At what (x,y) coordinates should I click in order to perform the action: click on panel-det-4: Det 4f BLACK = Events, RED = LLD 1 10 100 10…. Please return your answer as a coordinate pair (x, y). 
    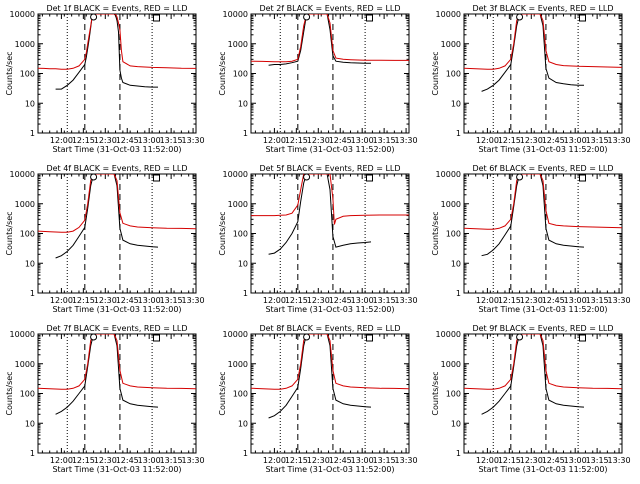
    Looking at the image, I should click on (105, 239).